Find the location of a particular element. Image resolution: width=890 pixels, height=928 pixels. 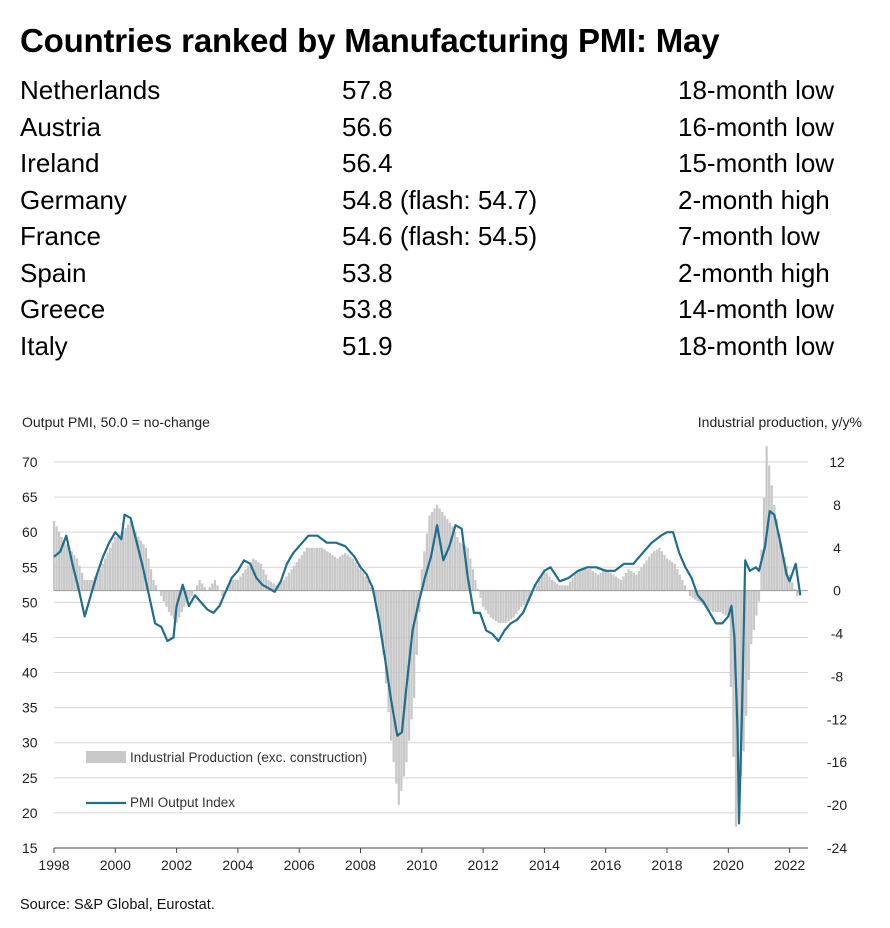

pmi-value: 53.8 is located at coordinates (367, 309).